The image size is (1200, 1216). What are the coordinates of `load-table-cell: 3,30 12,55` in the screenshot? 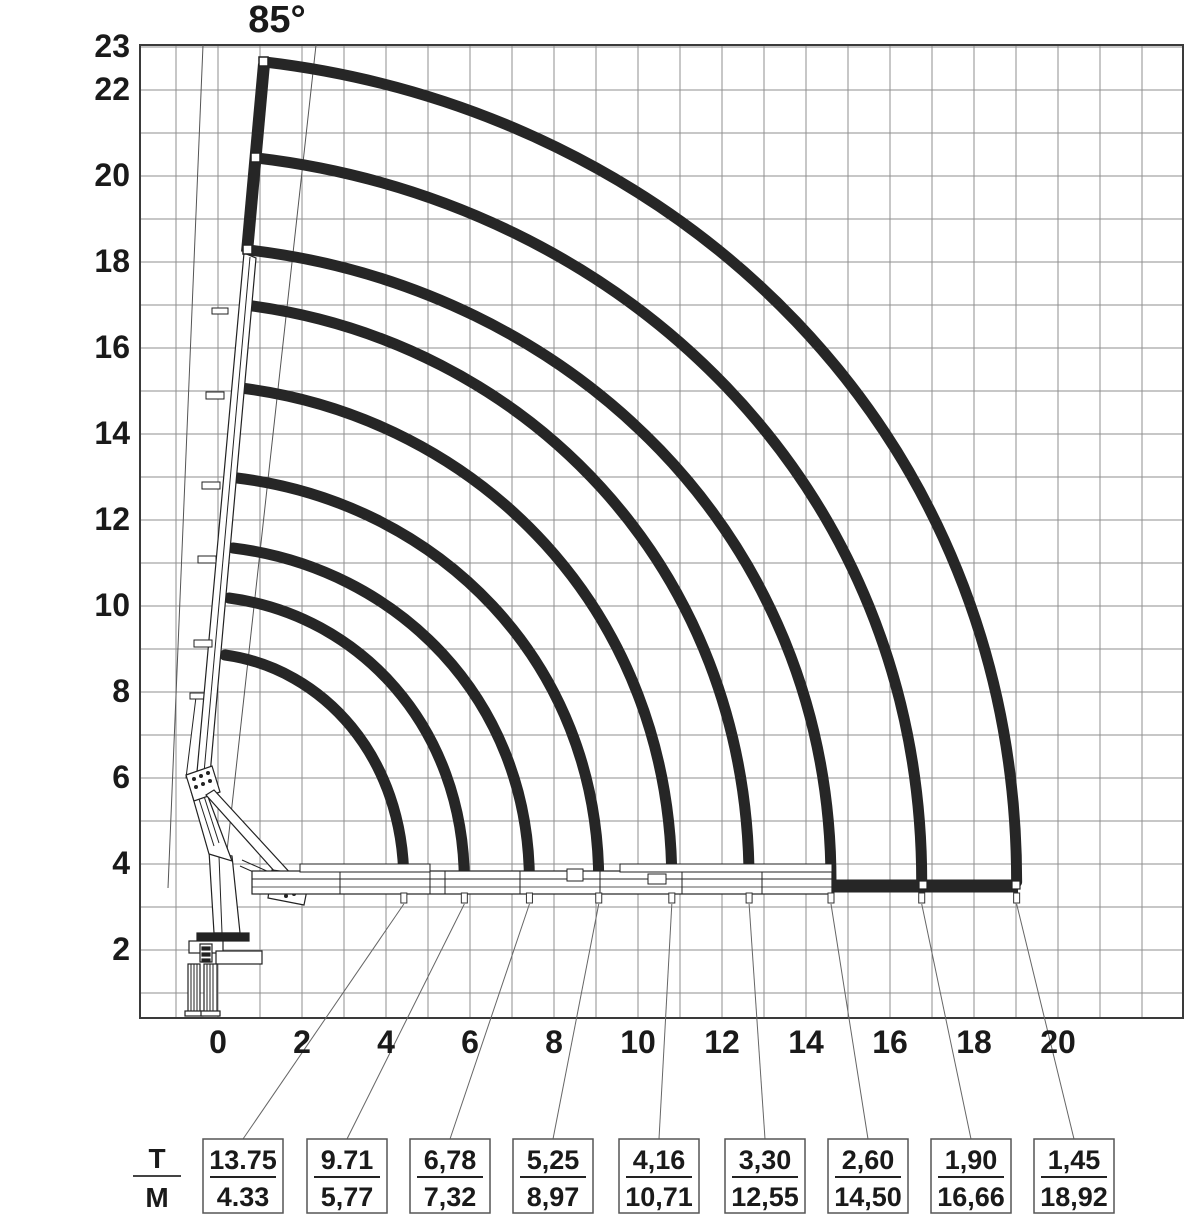 It's located at (765, 1176).